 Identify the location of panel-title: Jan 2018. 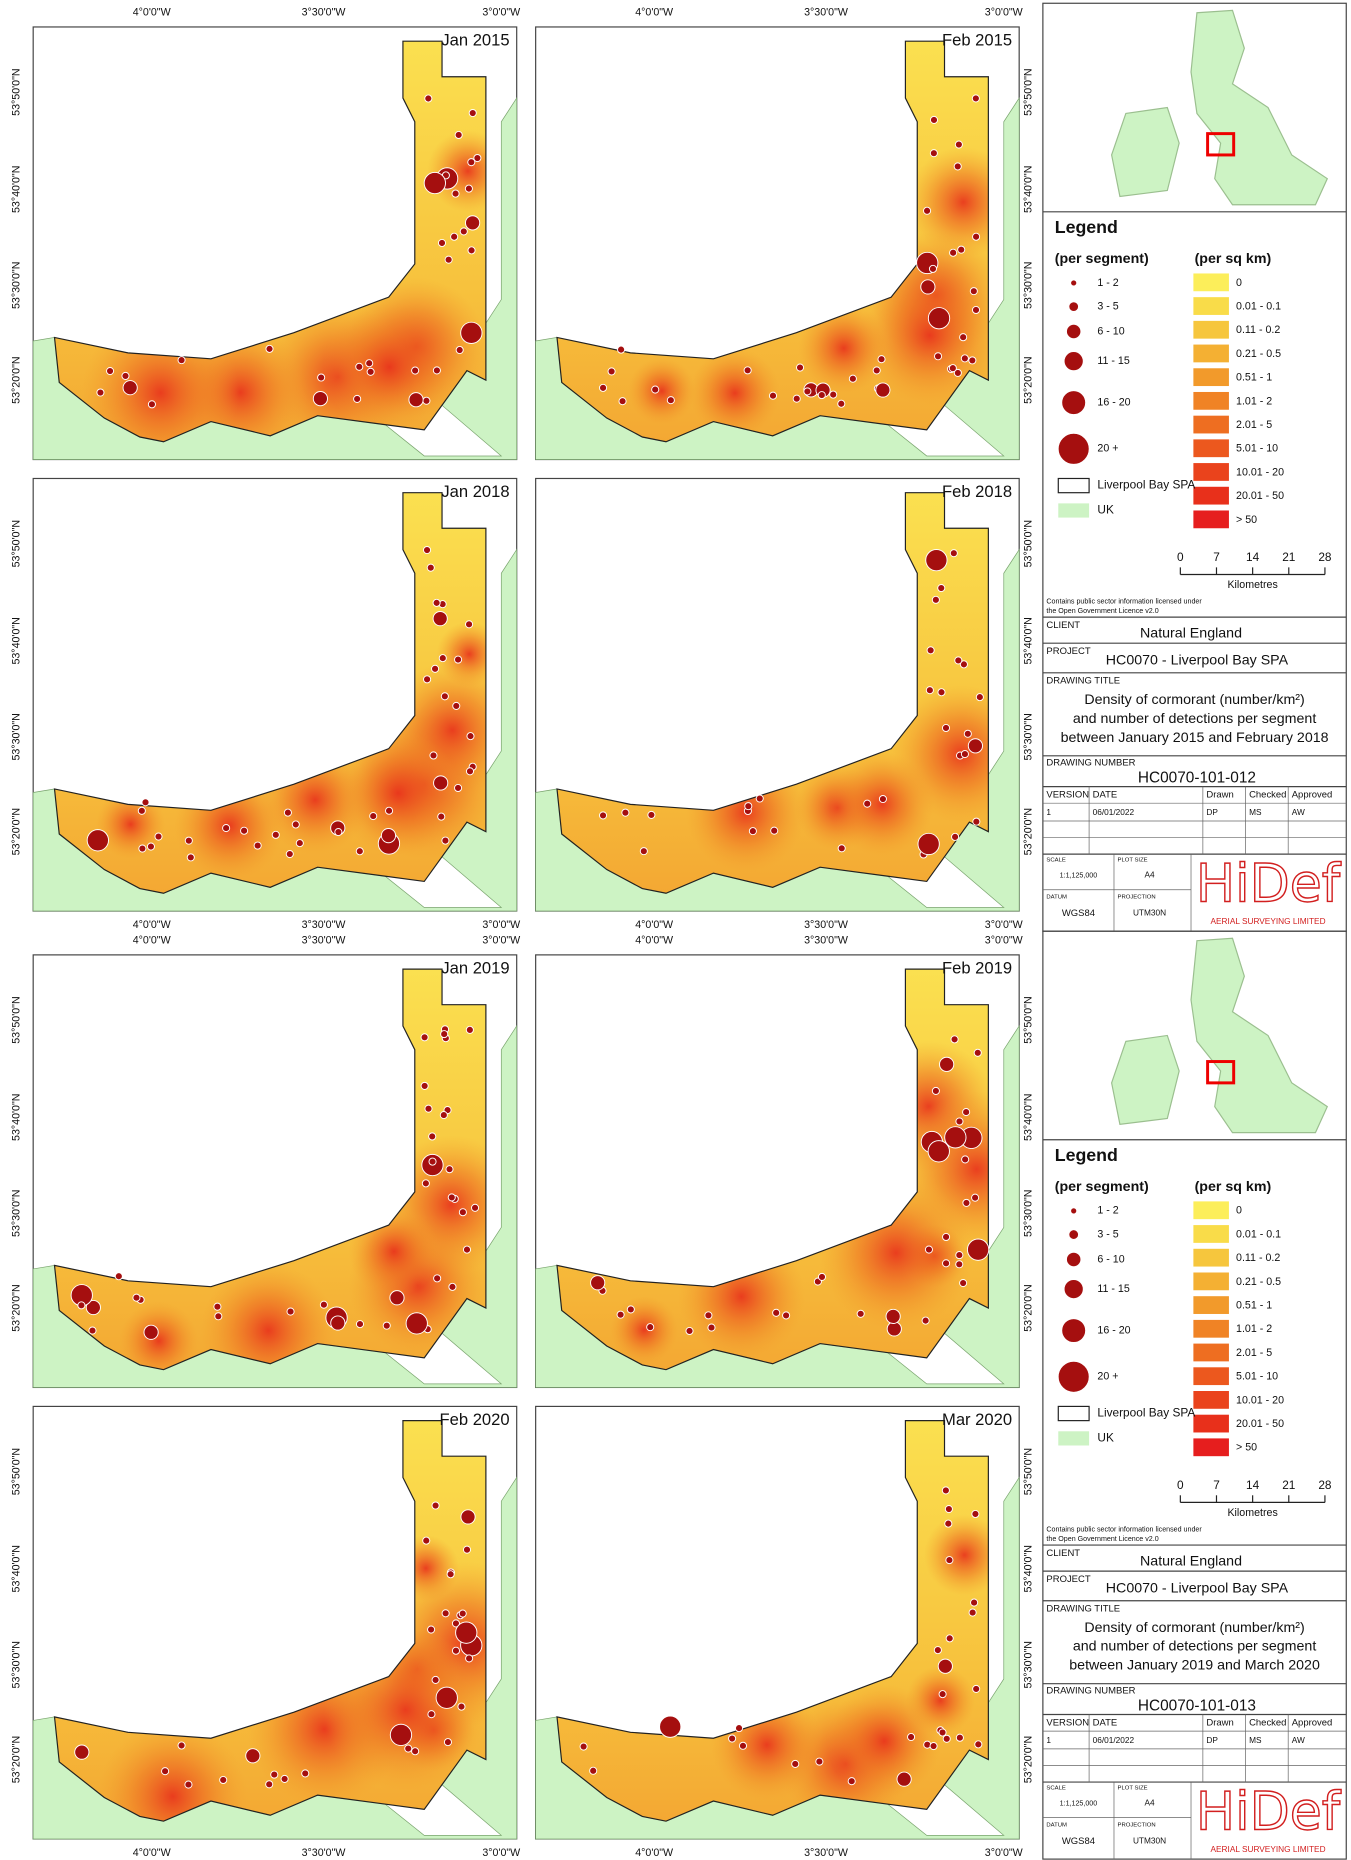
(475, 491).